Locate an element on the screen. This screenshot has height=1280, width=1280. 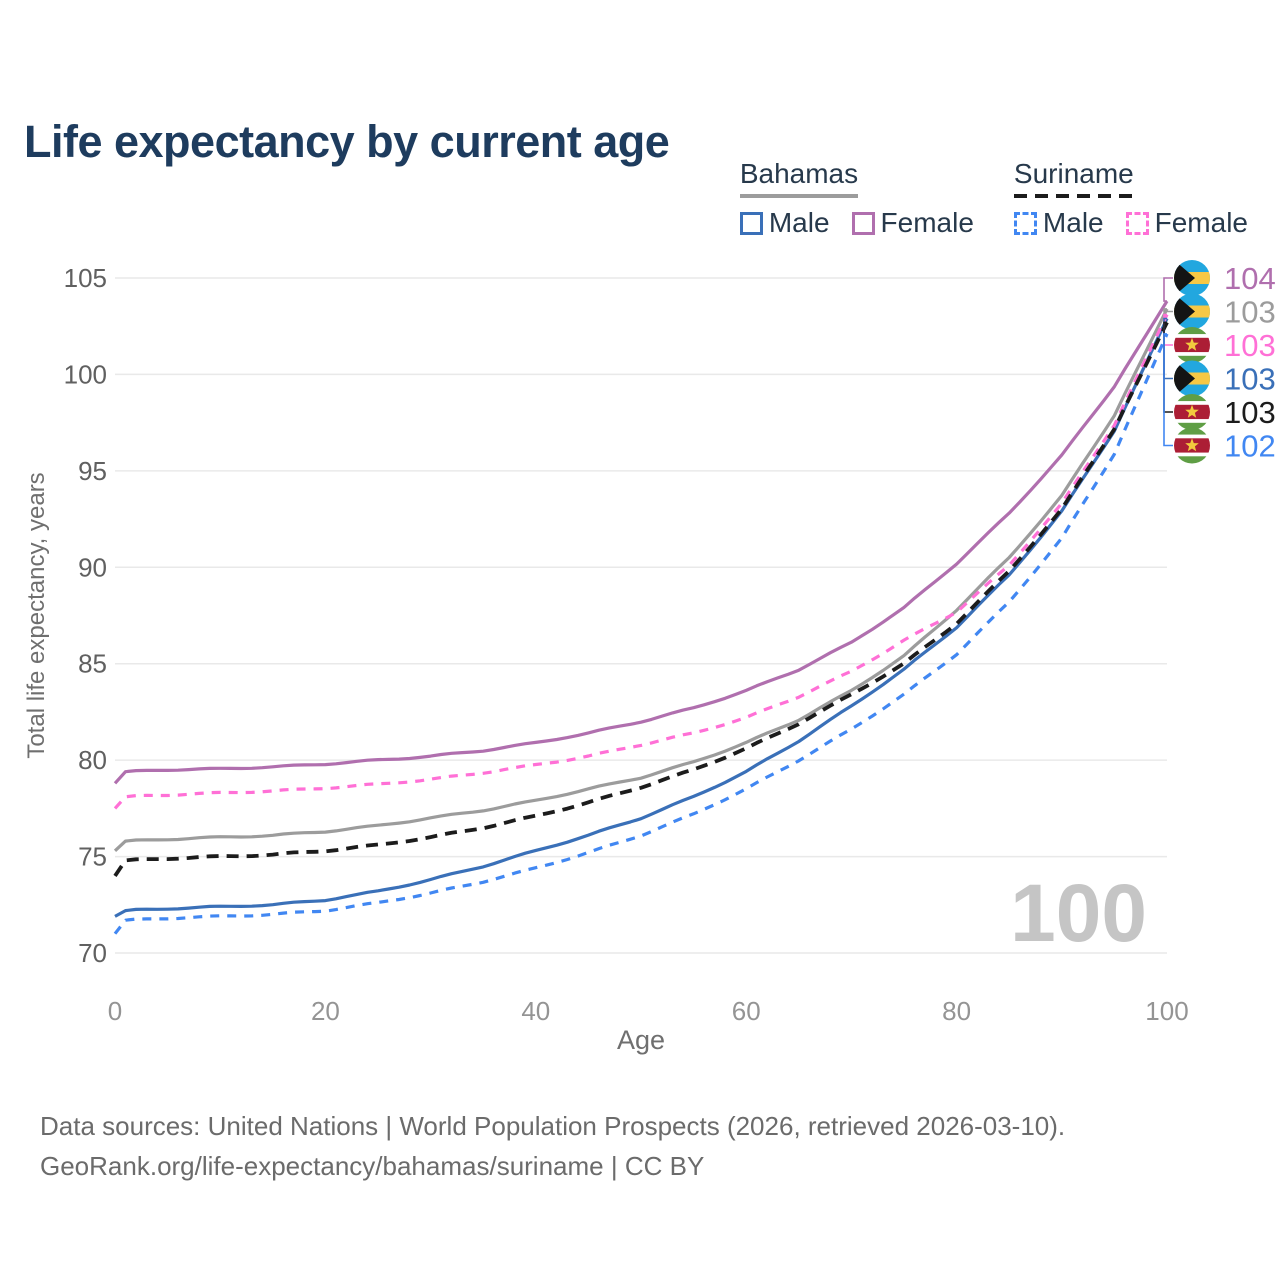
bahamas-line-style-swatch is located at coordinates (799, 196).